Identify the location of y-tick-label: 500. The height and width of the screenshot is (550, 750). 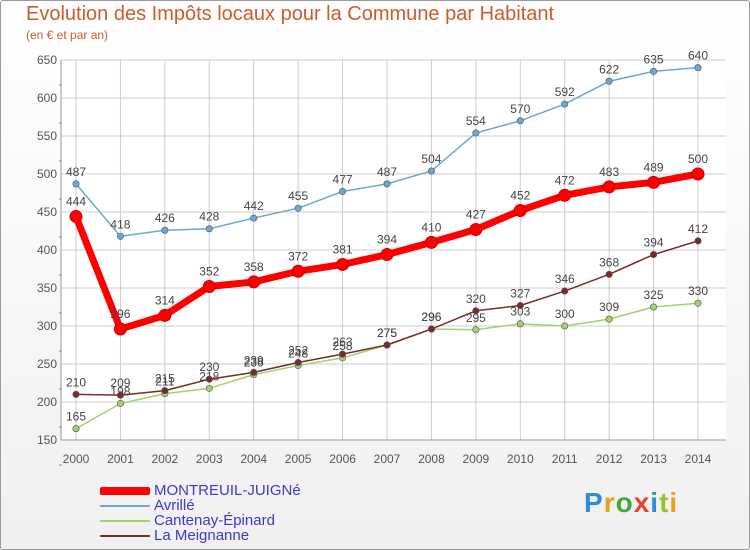
(47, 174).